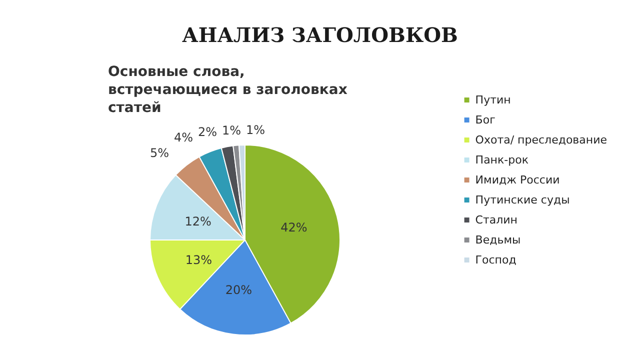 This screenshot has width=640, height=360. What do you see at coordinates (485, 120) in the screenshot?
I see `legend-label: Бог` at bounding box center [485, 120].